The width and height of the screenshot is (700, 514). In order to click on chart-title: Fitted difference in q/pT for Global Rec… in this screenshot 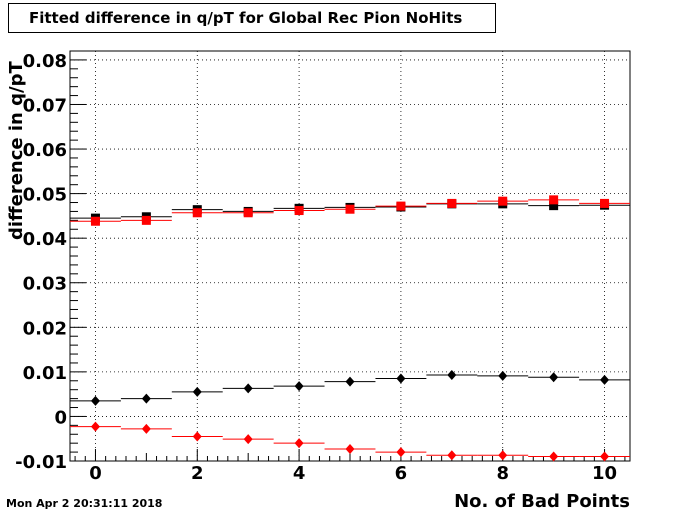, I will do `click(252, 18)`.